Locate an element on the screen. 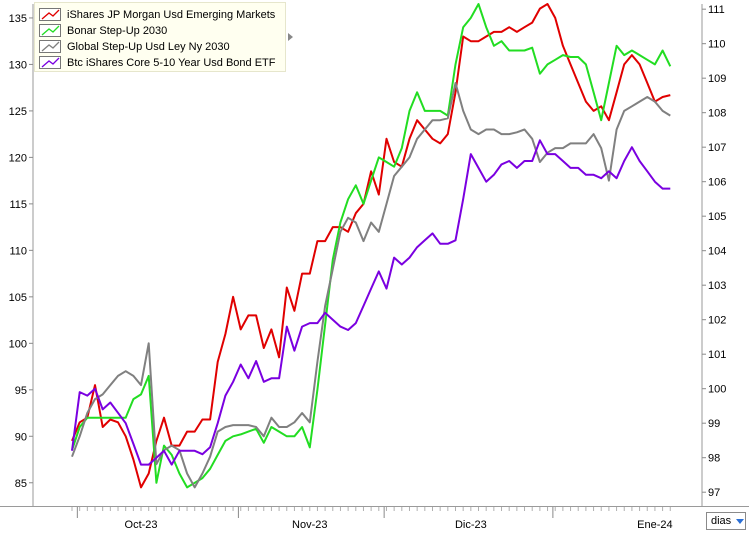  right-axis-tick-label: 105 is located at coordinates (717, 217).